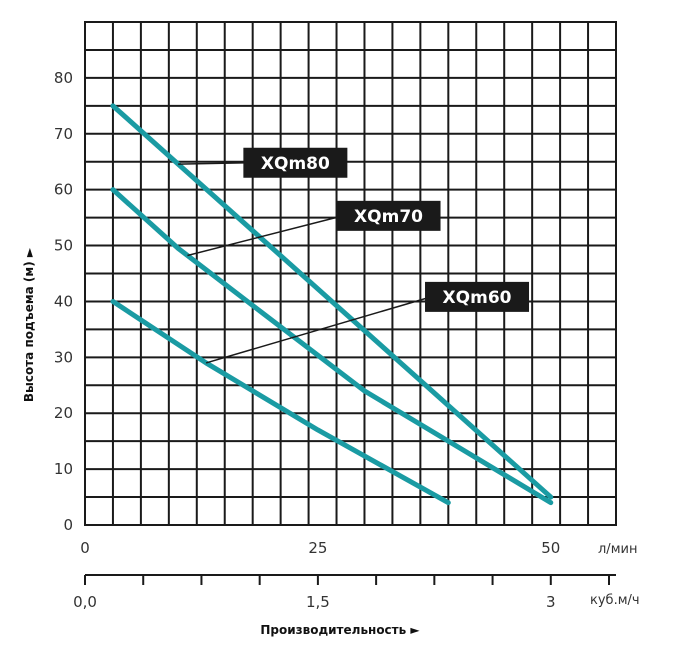  What do you see at coordinates (85, 602) in the screenshot?
I see `x-tick-label-secondary: 0,0` at bounding box center [85, 602].